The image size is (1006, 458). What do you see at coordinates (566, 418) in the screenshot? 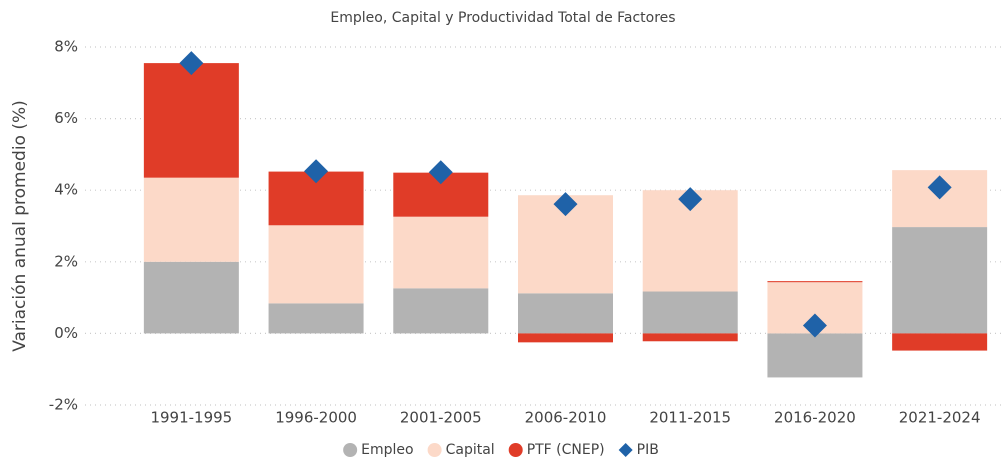
I see `x-tick-label: 2006-2010` at bounding box center [566, 418].